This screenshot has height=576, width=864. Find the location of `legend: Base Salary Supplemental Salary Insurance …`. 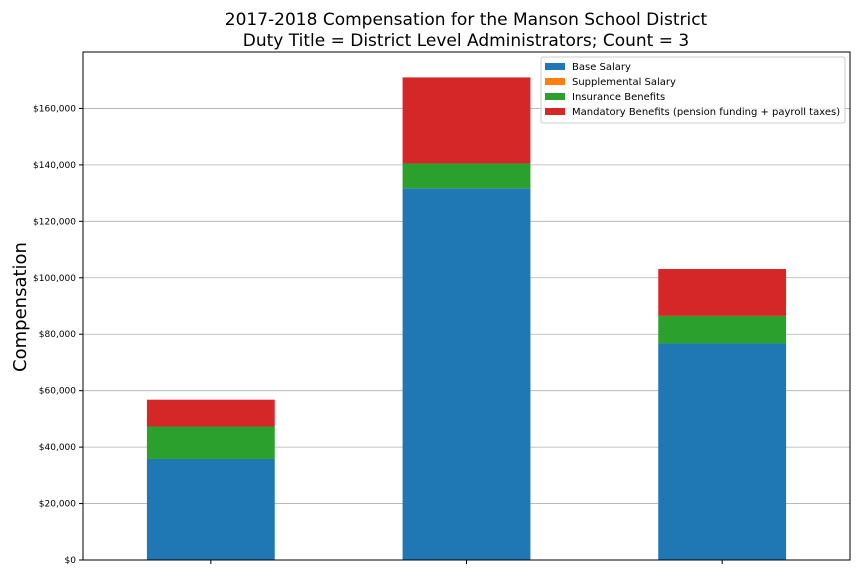

legend: Base Salary Supplemental Salary Insurance … is located at coordinates (693, 90).